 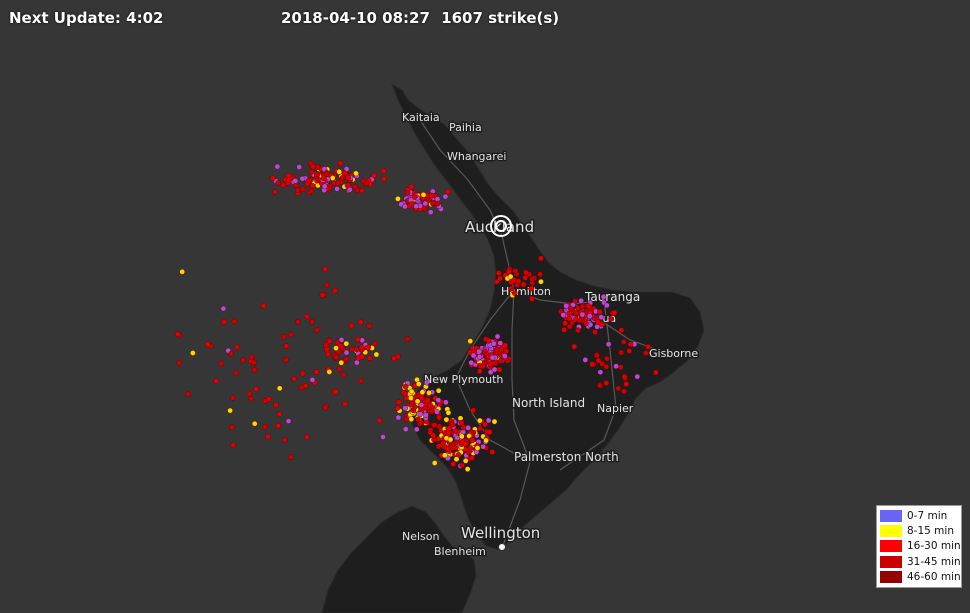 I want to click on place-blenheim: Blenheim, so click(x=460, y=551).